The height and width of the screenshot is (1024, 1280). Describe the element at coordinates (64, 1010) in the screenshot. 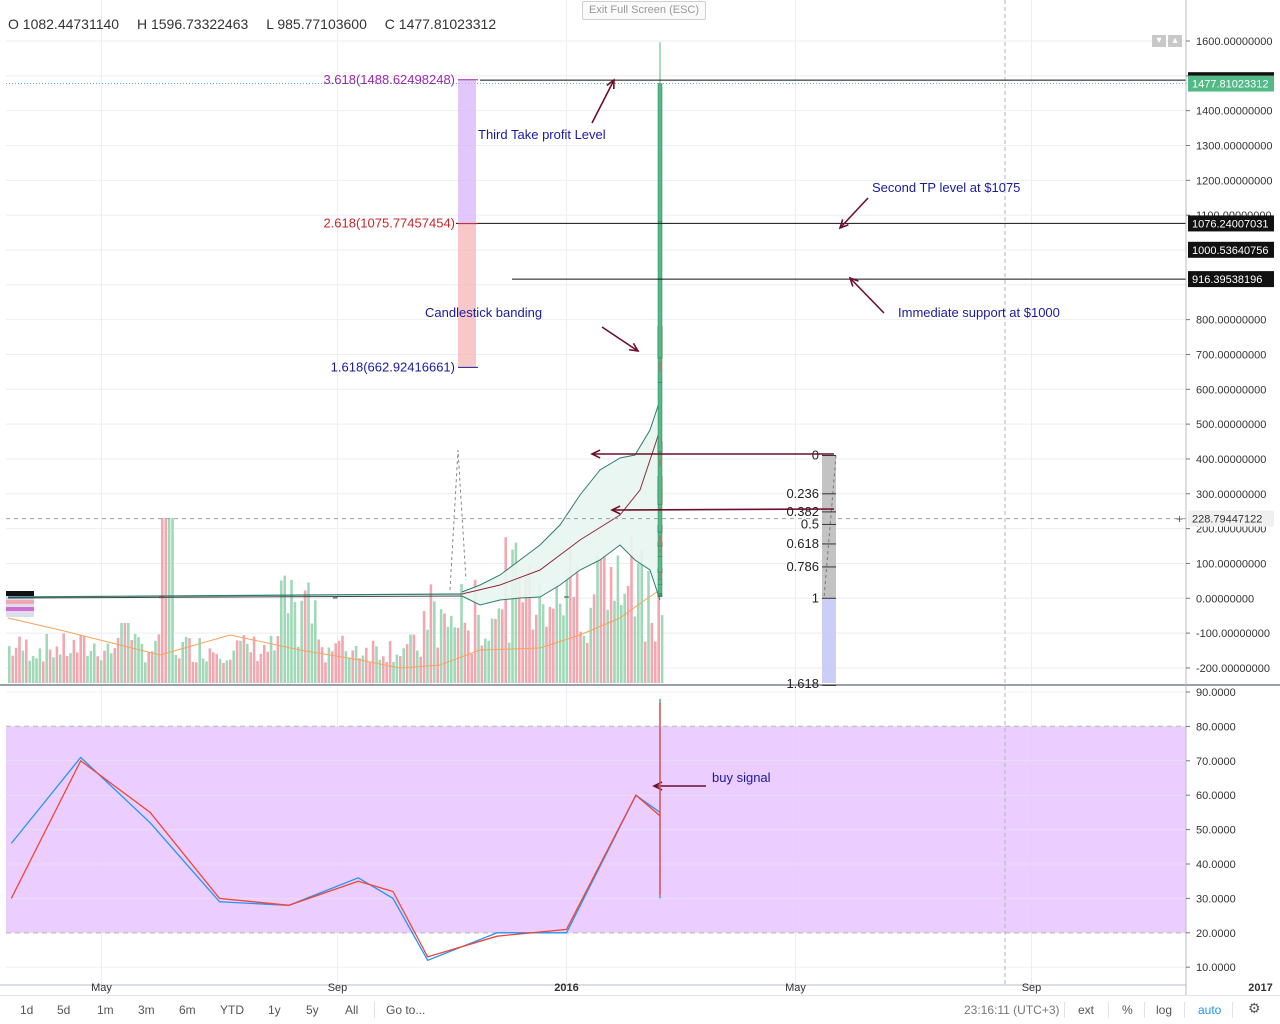

I see `range-5d-button: 5d` at that location.